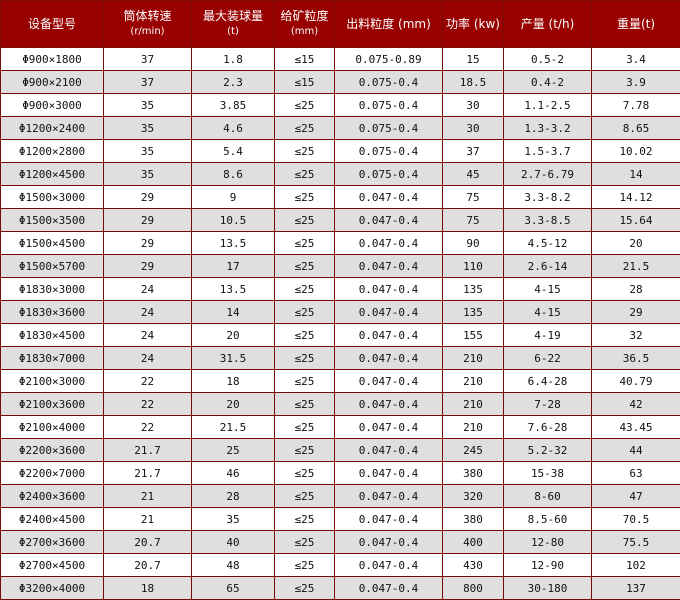 This screenshot has height=600, width=680. I want to click on cell-capacity: 2.6-14, so click(547, 266).